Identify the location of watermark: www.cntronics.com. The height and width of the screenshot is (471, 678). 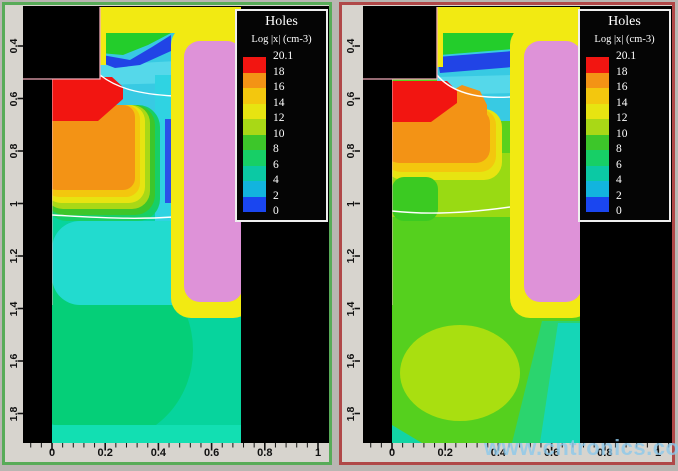
(581, 447).